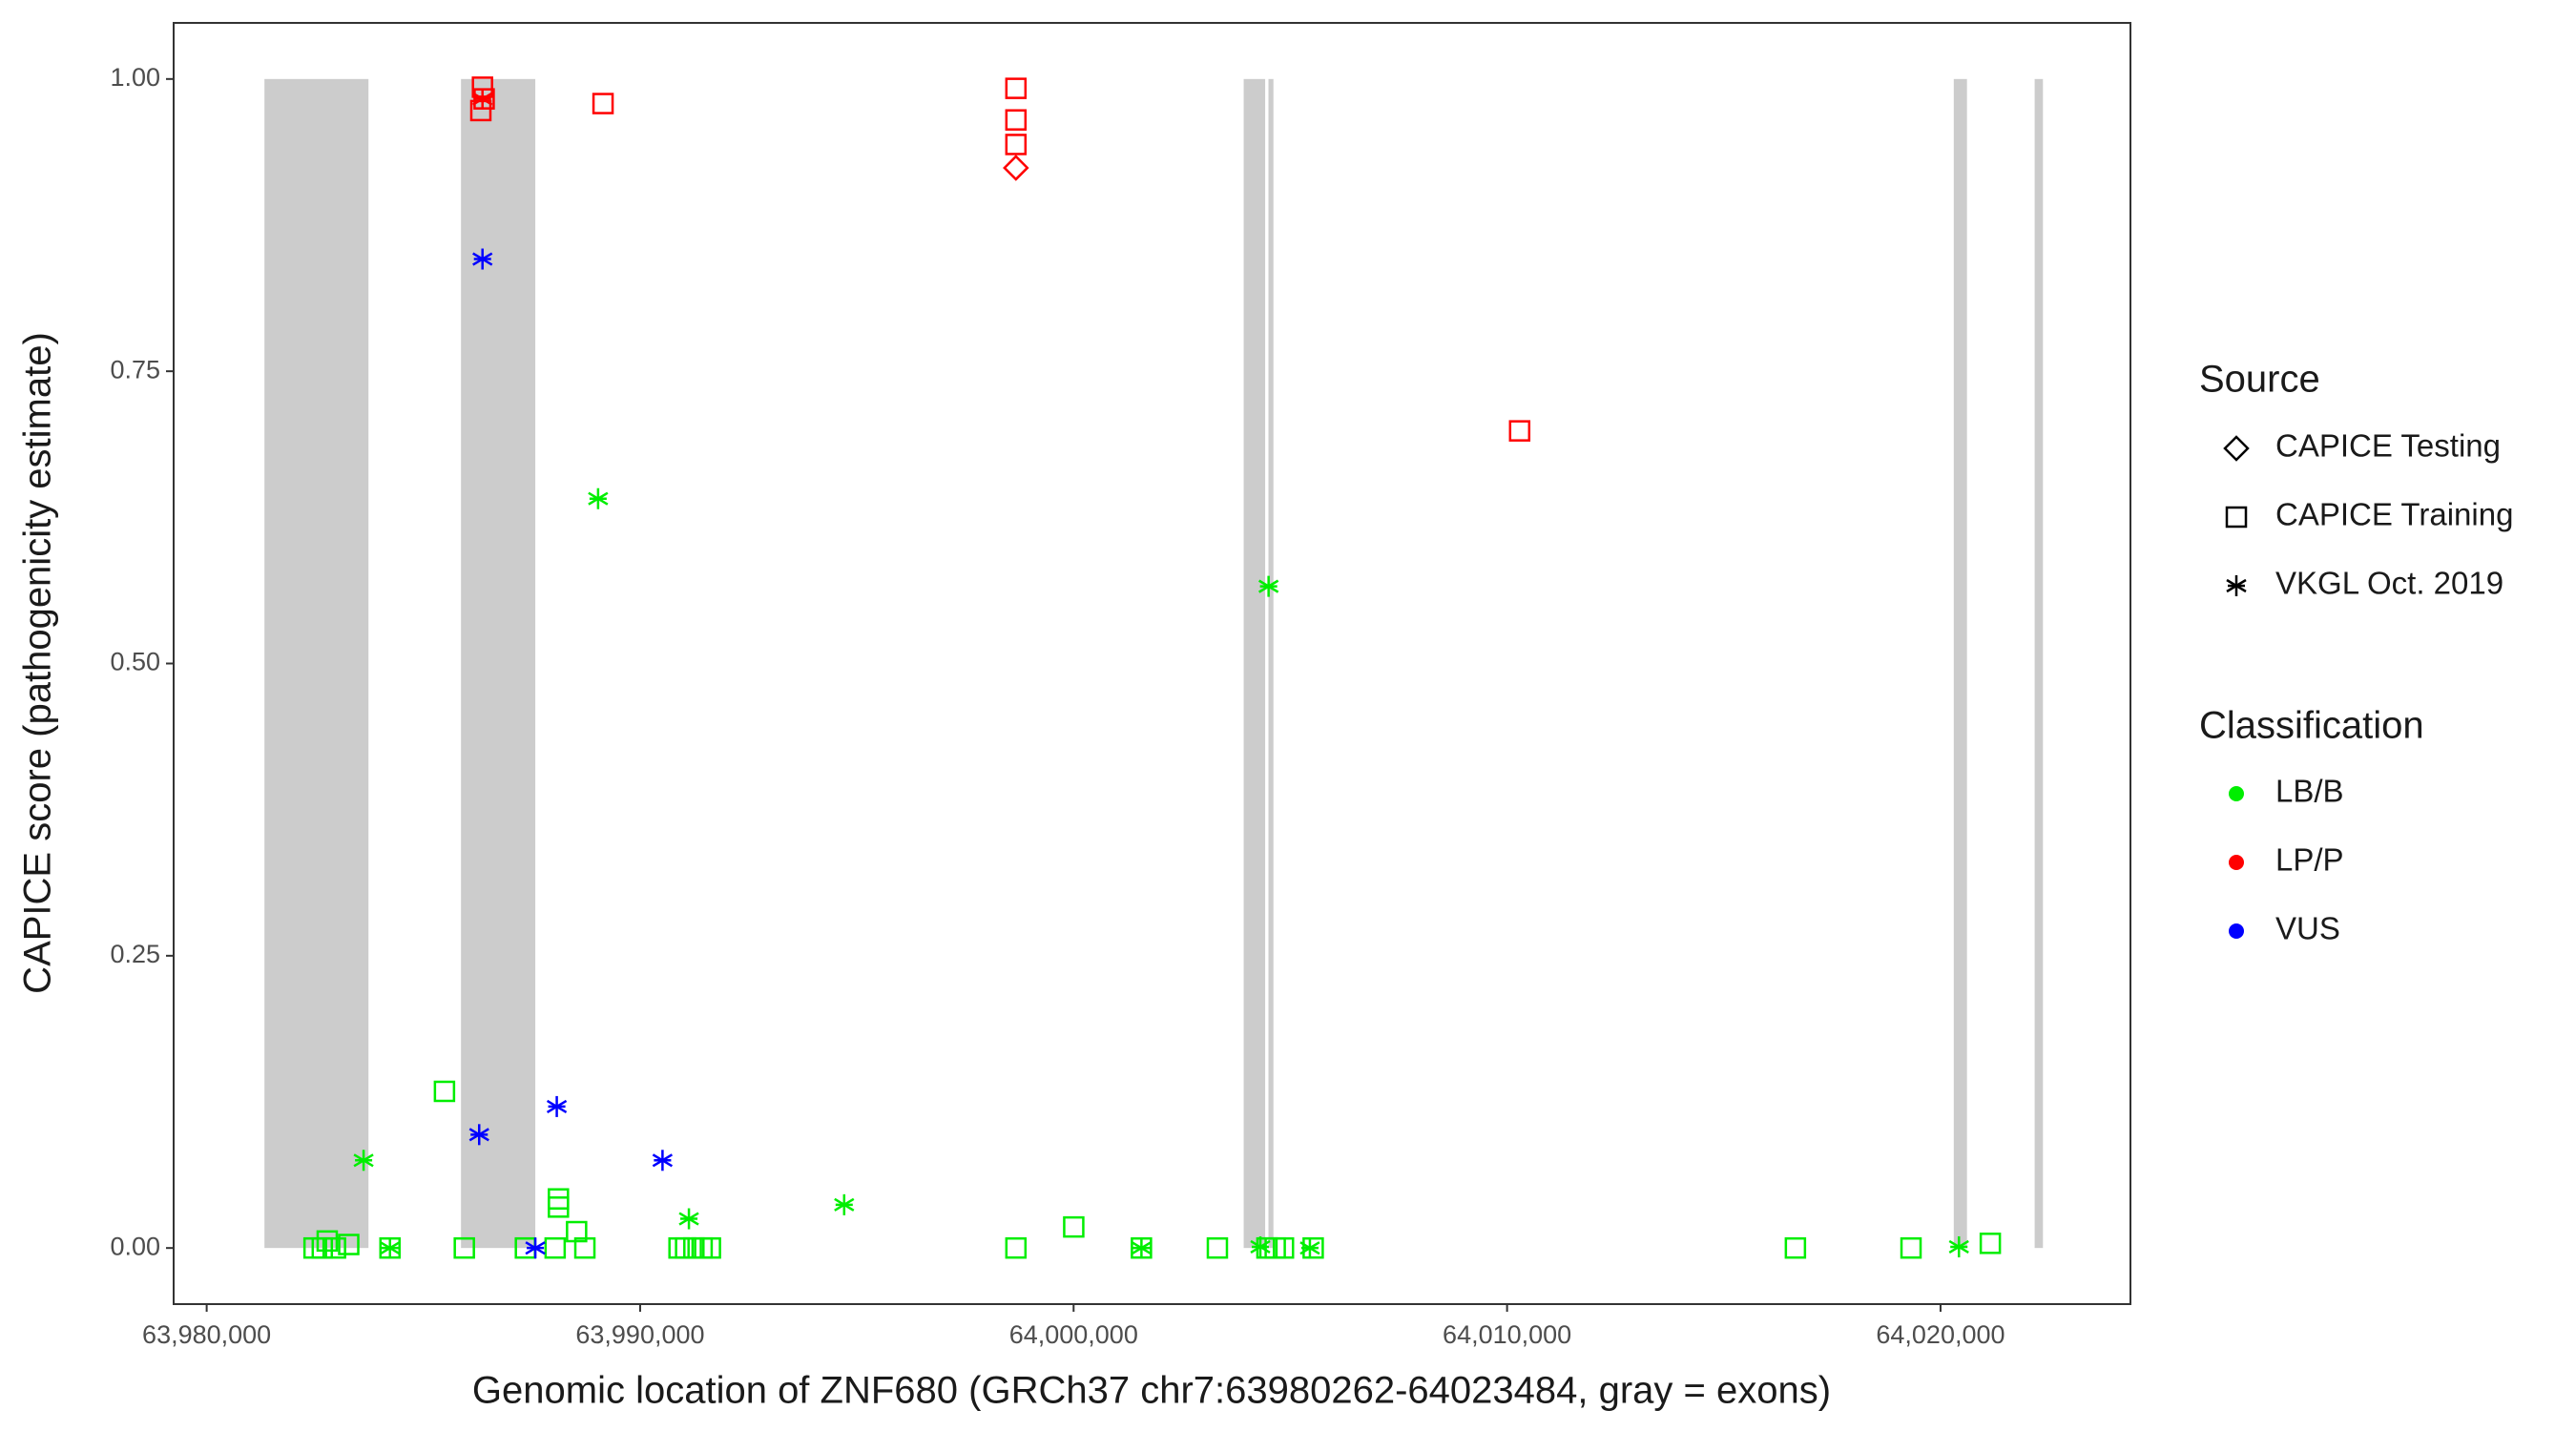  I want to click on y-tick-label: 0.00, so click(135, 1246).